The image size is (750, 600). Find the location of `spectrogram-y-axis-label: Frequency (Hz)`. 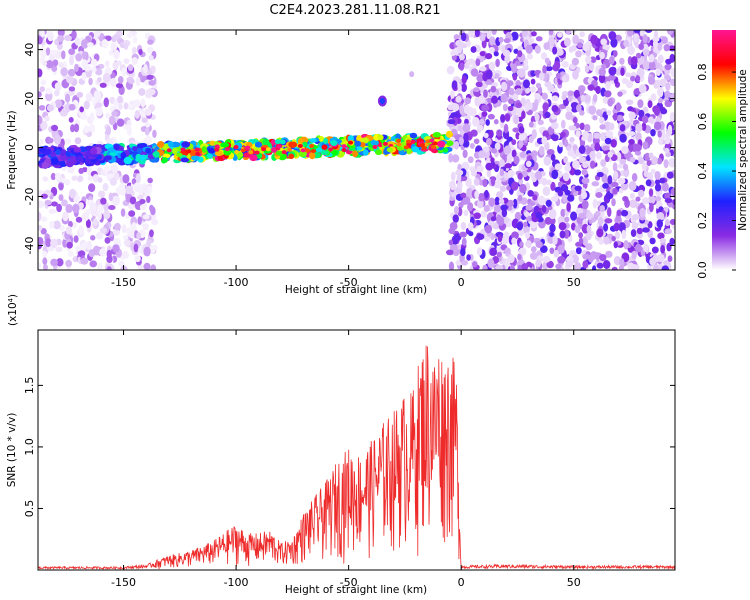

spectrogram-y-axis-label: Frequency (Hz) is located at coordinates (12, 149).